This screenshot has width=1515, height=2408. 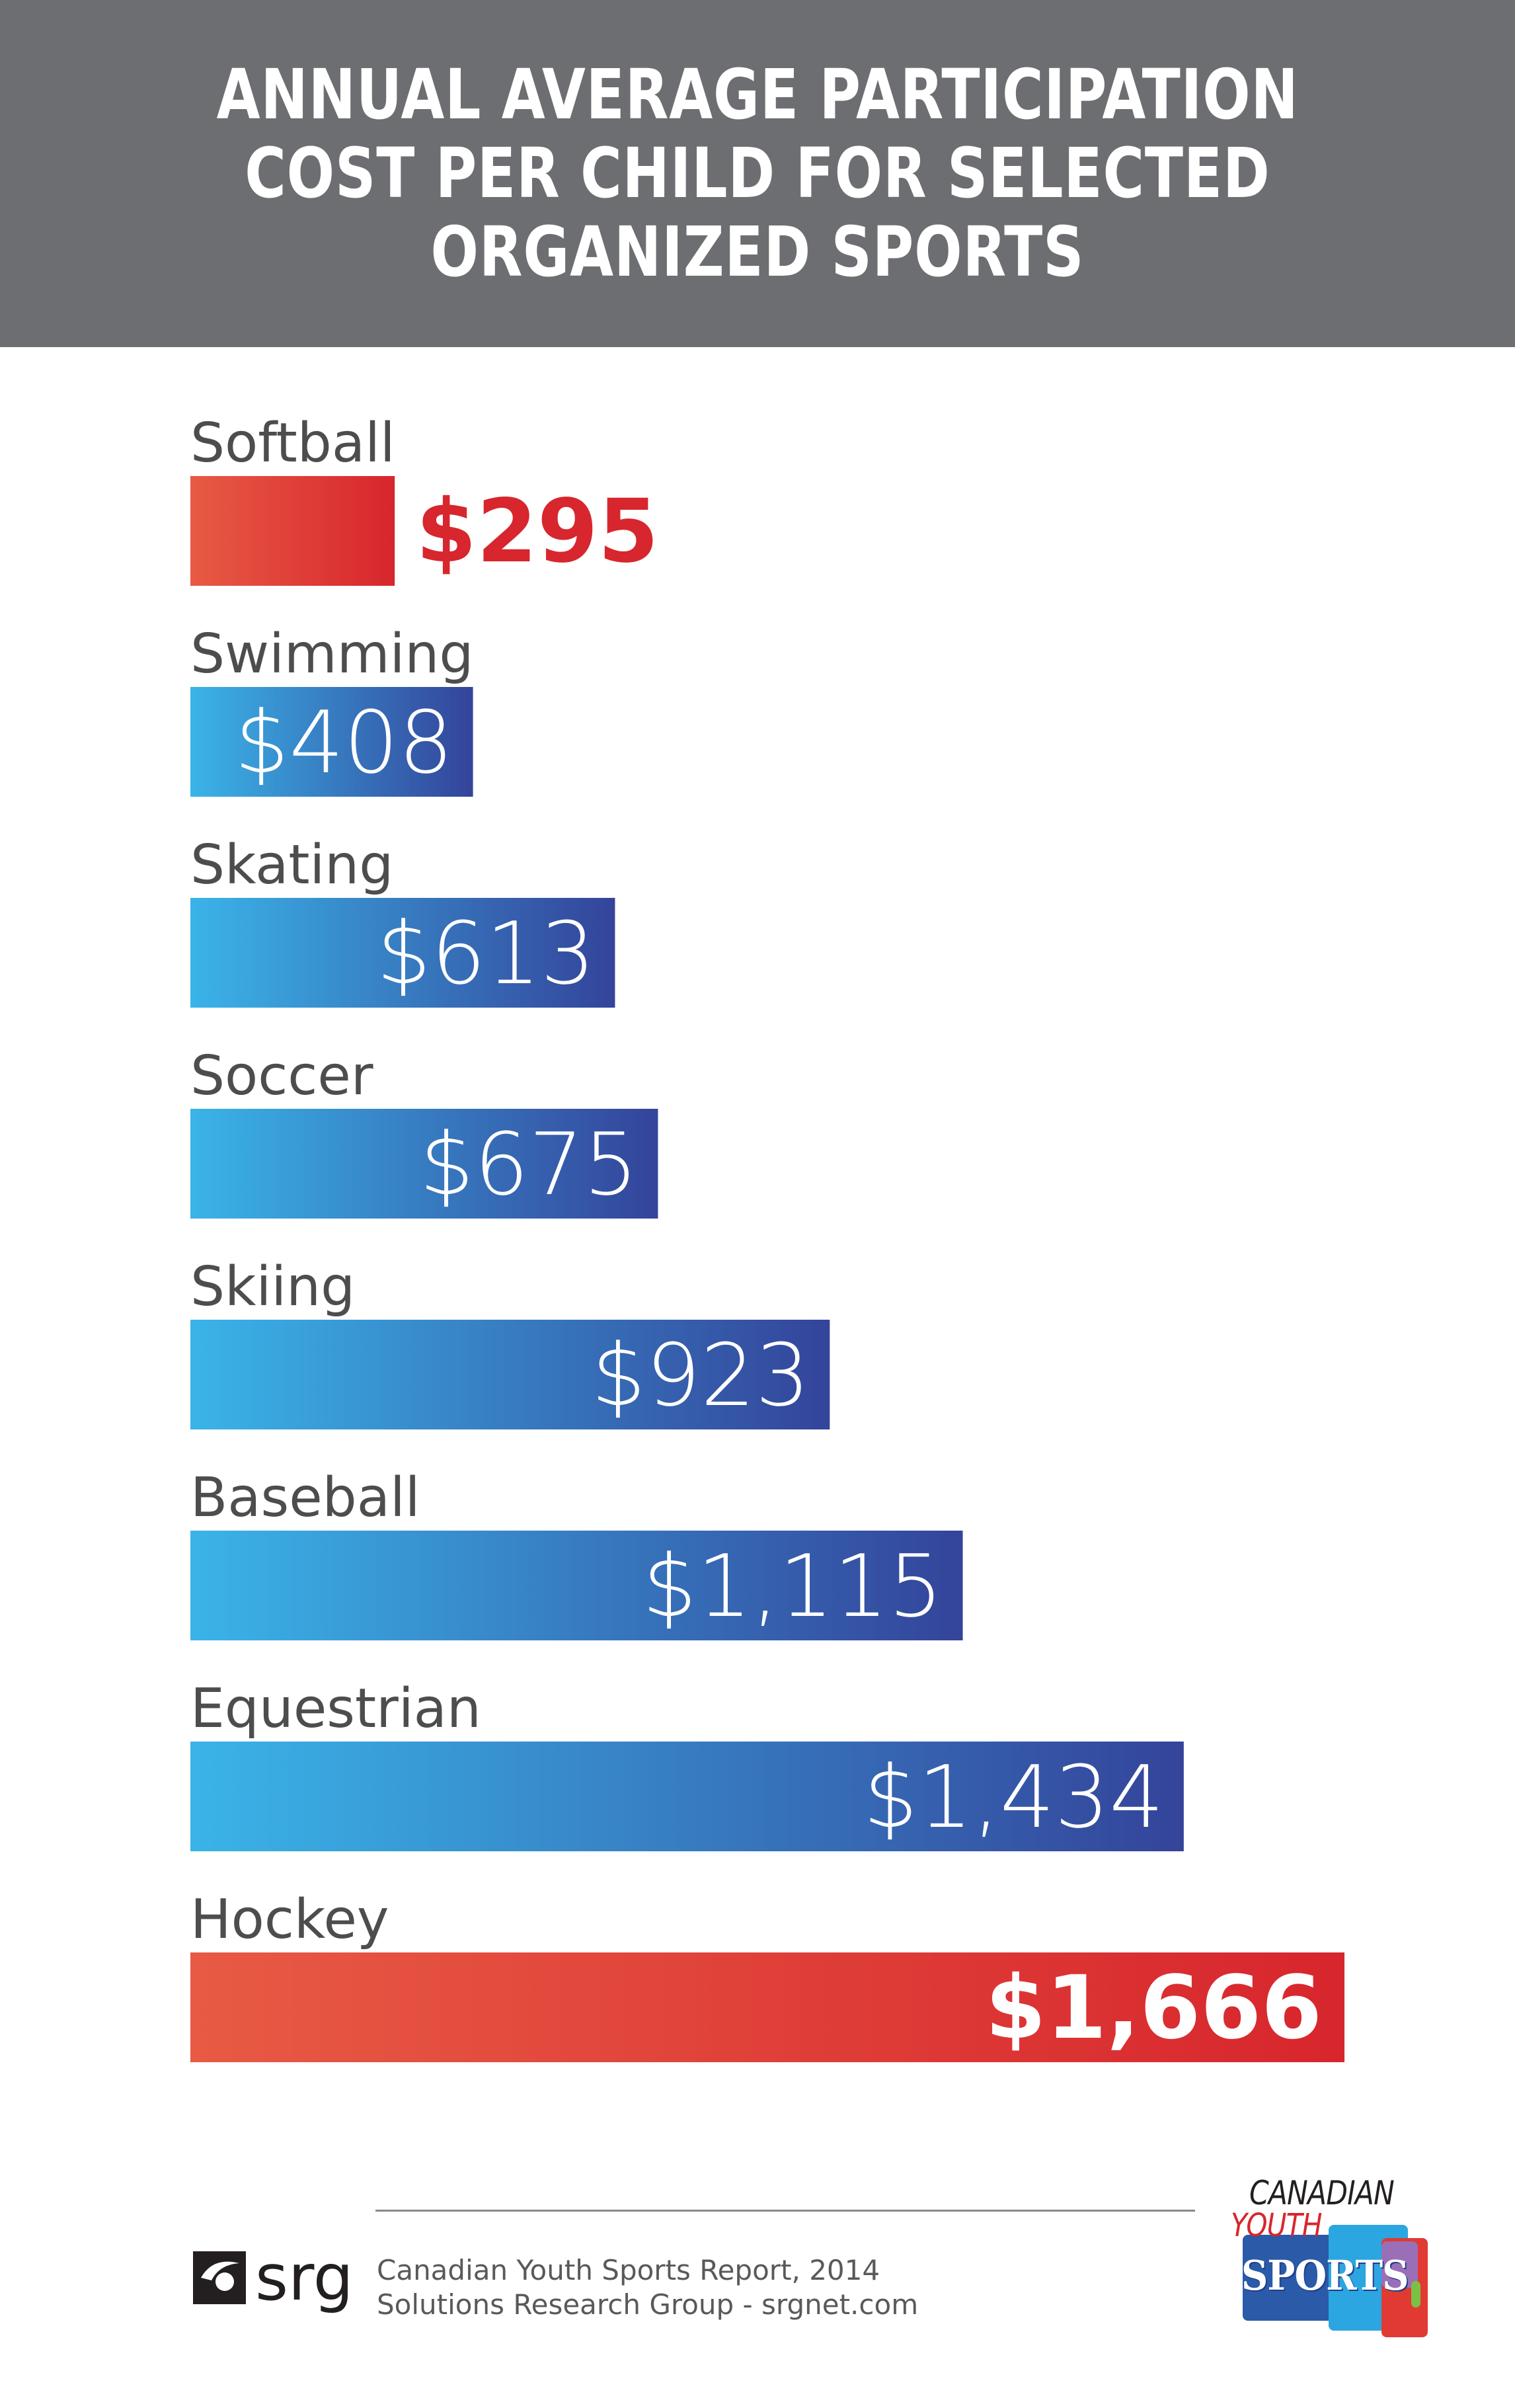 I want to click on title-line-1: ANNUAL AVERAGE PARTICIPATION, so click(x=757, y=95).